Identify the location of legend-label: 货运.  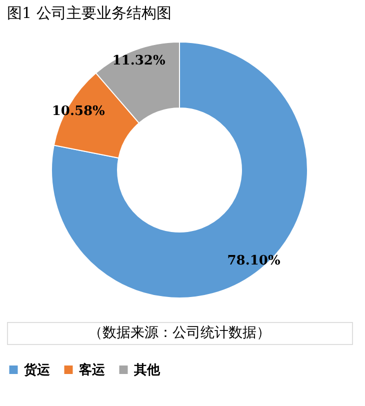
(37, 370).